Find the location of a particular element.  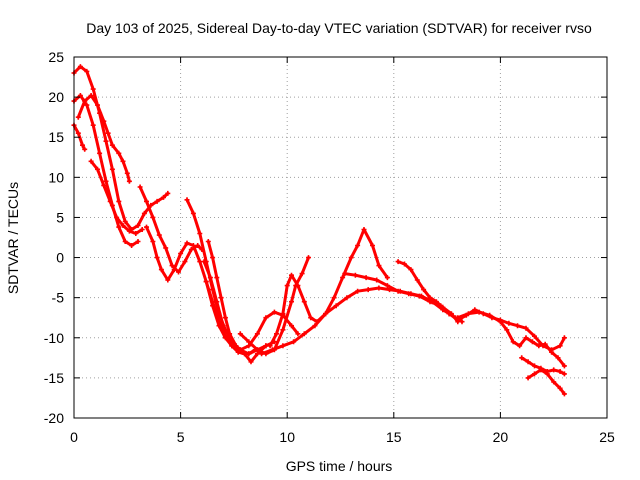

series-line is located at coordinates (79, 137).